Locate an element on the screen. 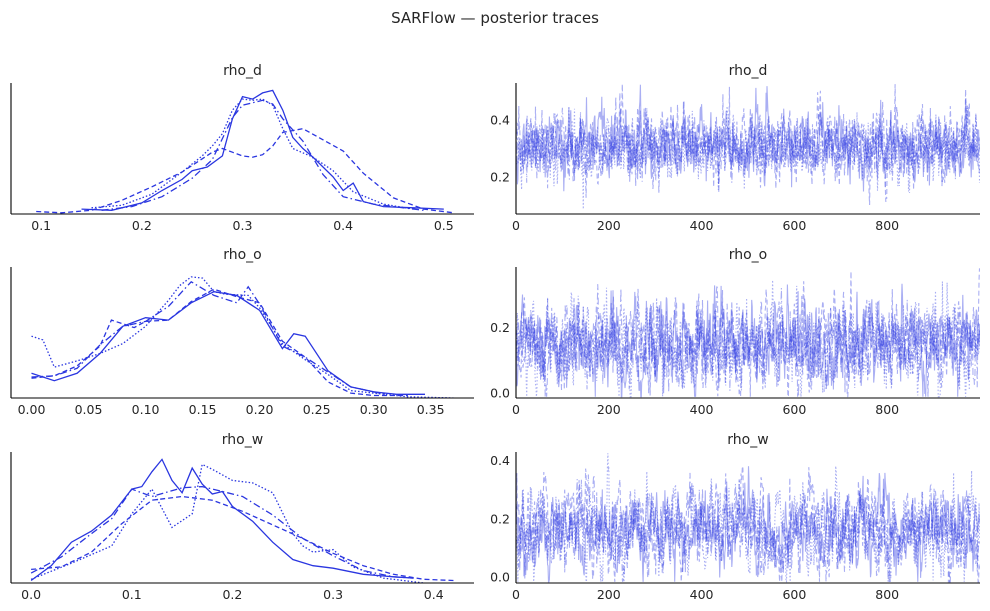  panel-trace-rho_d: rho_d 0 200 400 600 800 0.2 0.4 is located at coordinates (735, 148).